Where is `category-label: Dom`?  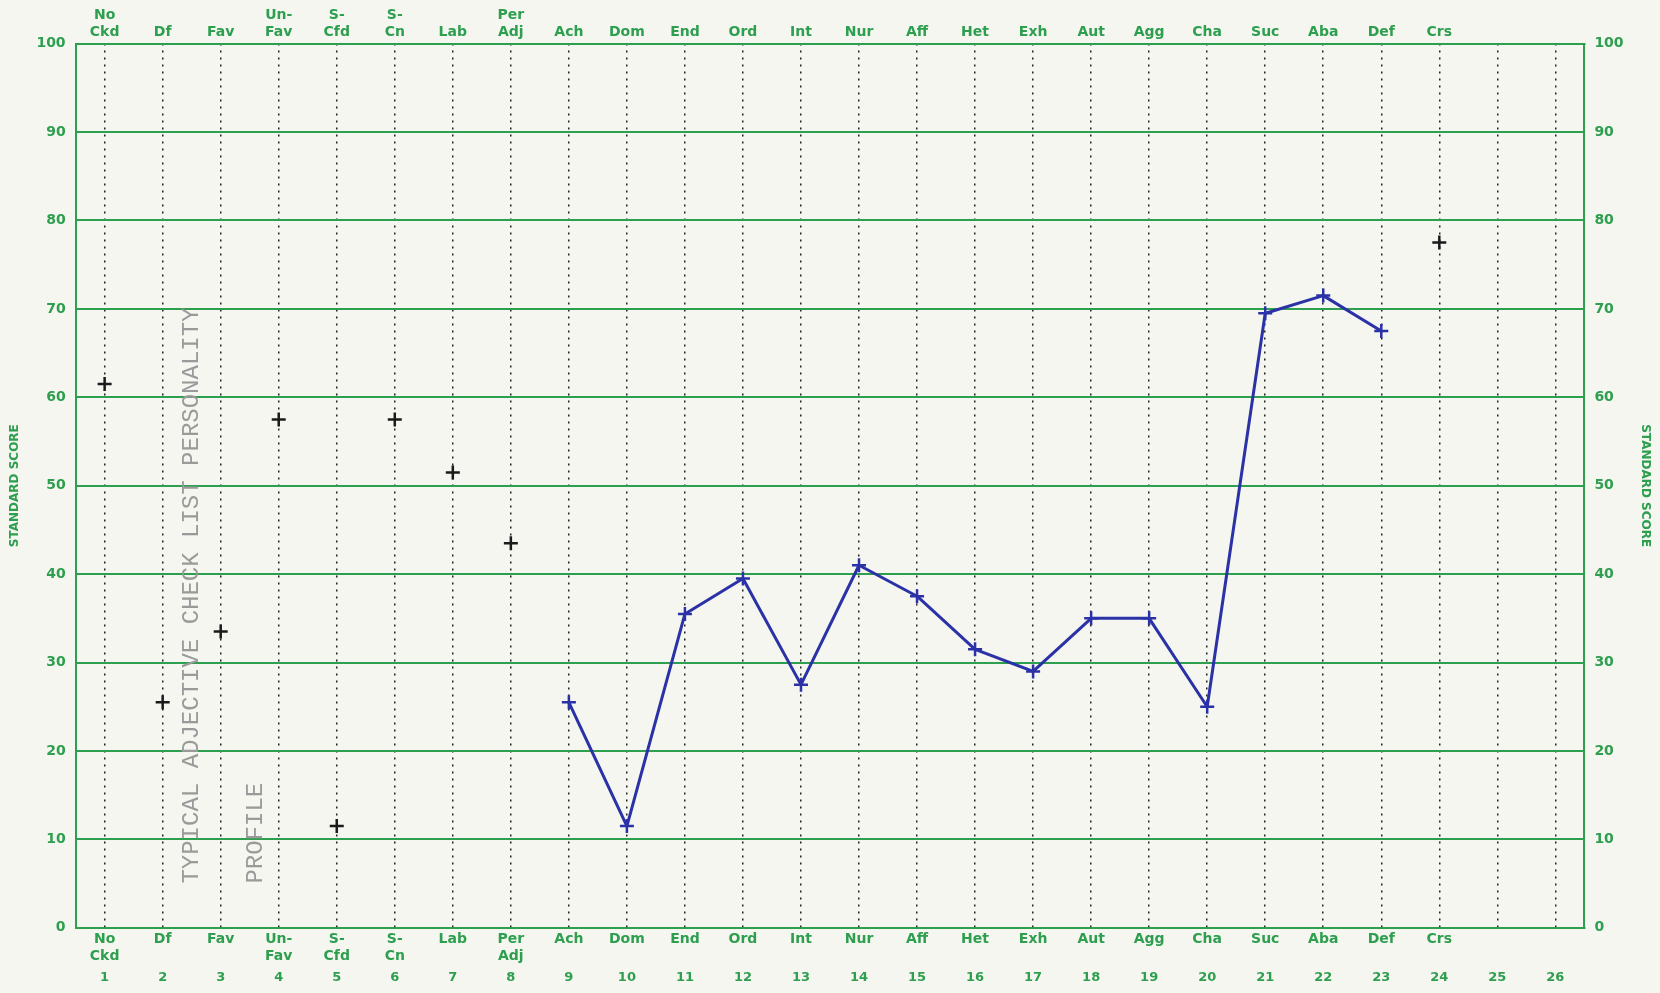
category-label: Dom is located at coordinates (626, 30).